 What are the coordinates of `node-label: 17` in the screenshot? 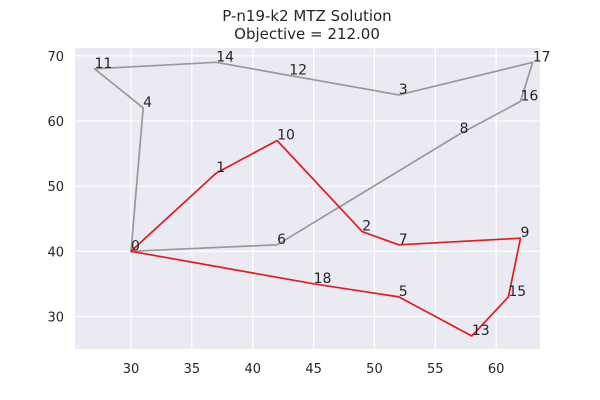 It's located at (542, 57).